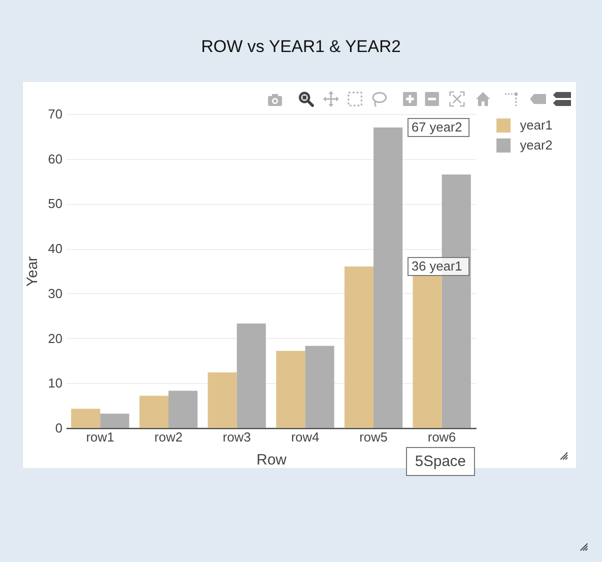  What do you see at coordinates (55, 293) in the screenshot?
I see `y-tick-label: 30` at bounding box center [55, 293].